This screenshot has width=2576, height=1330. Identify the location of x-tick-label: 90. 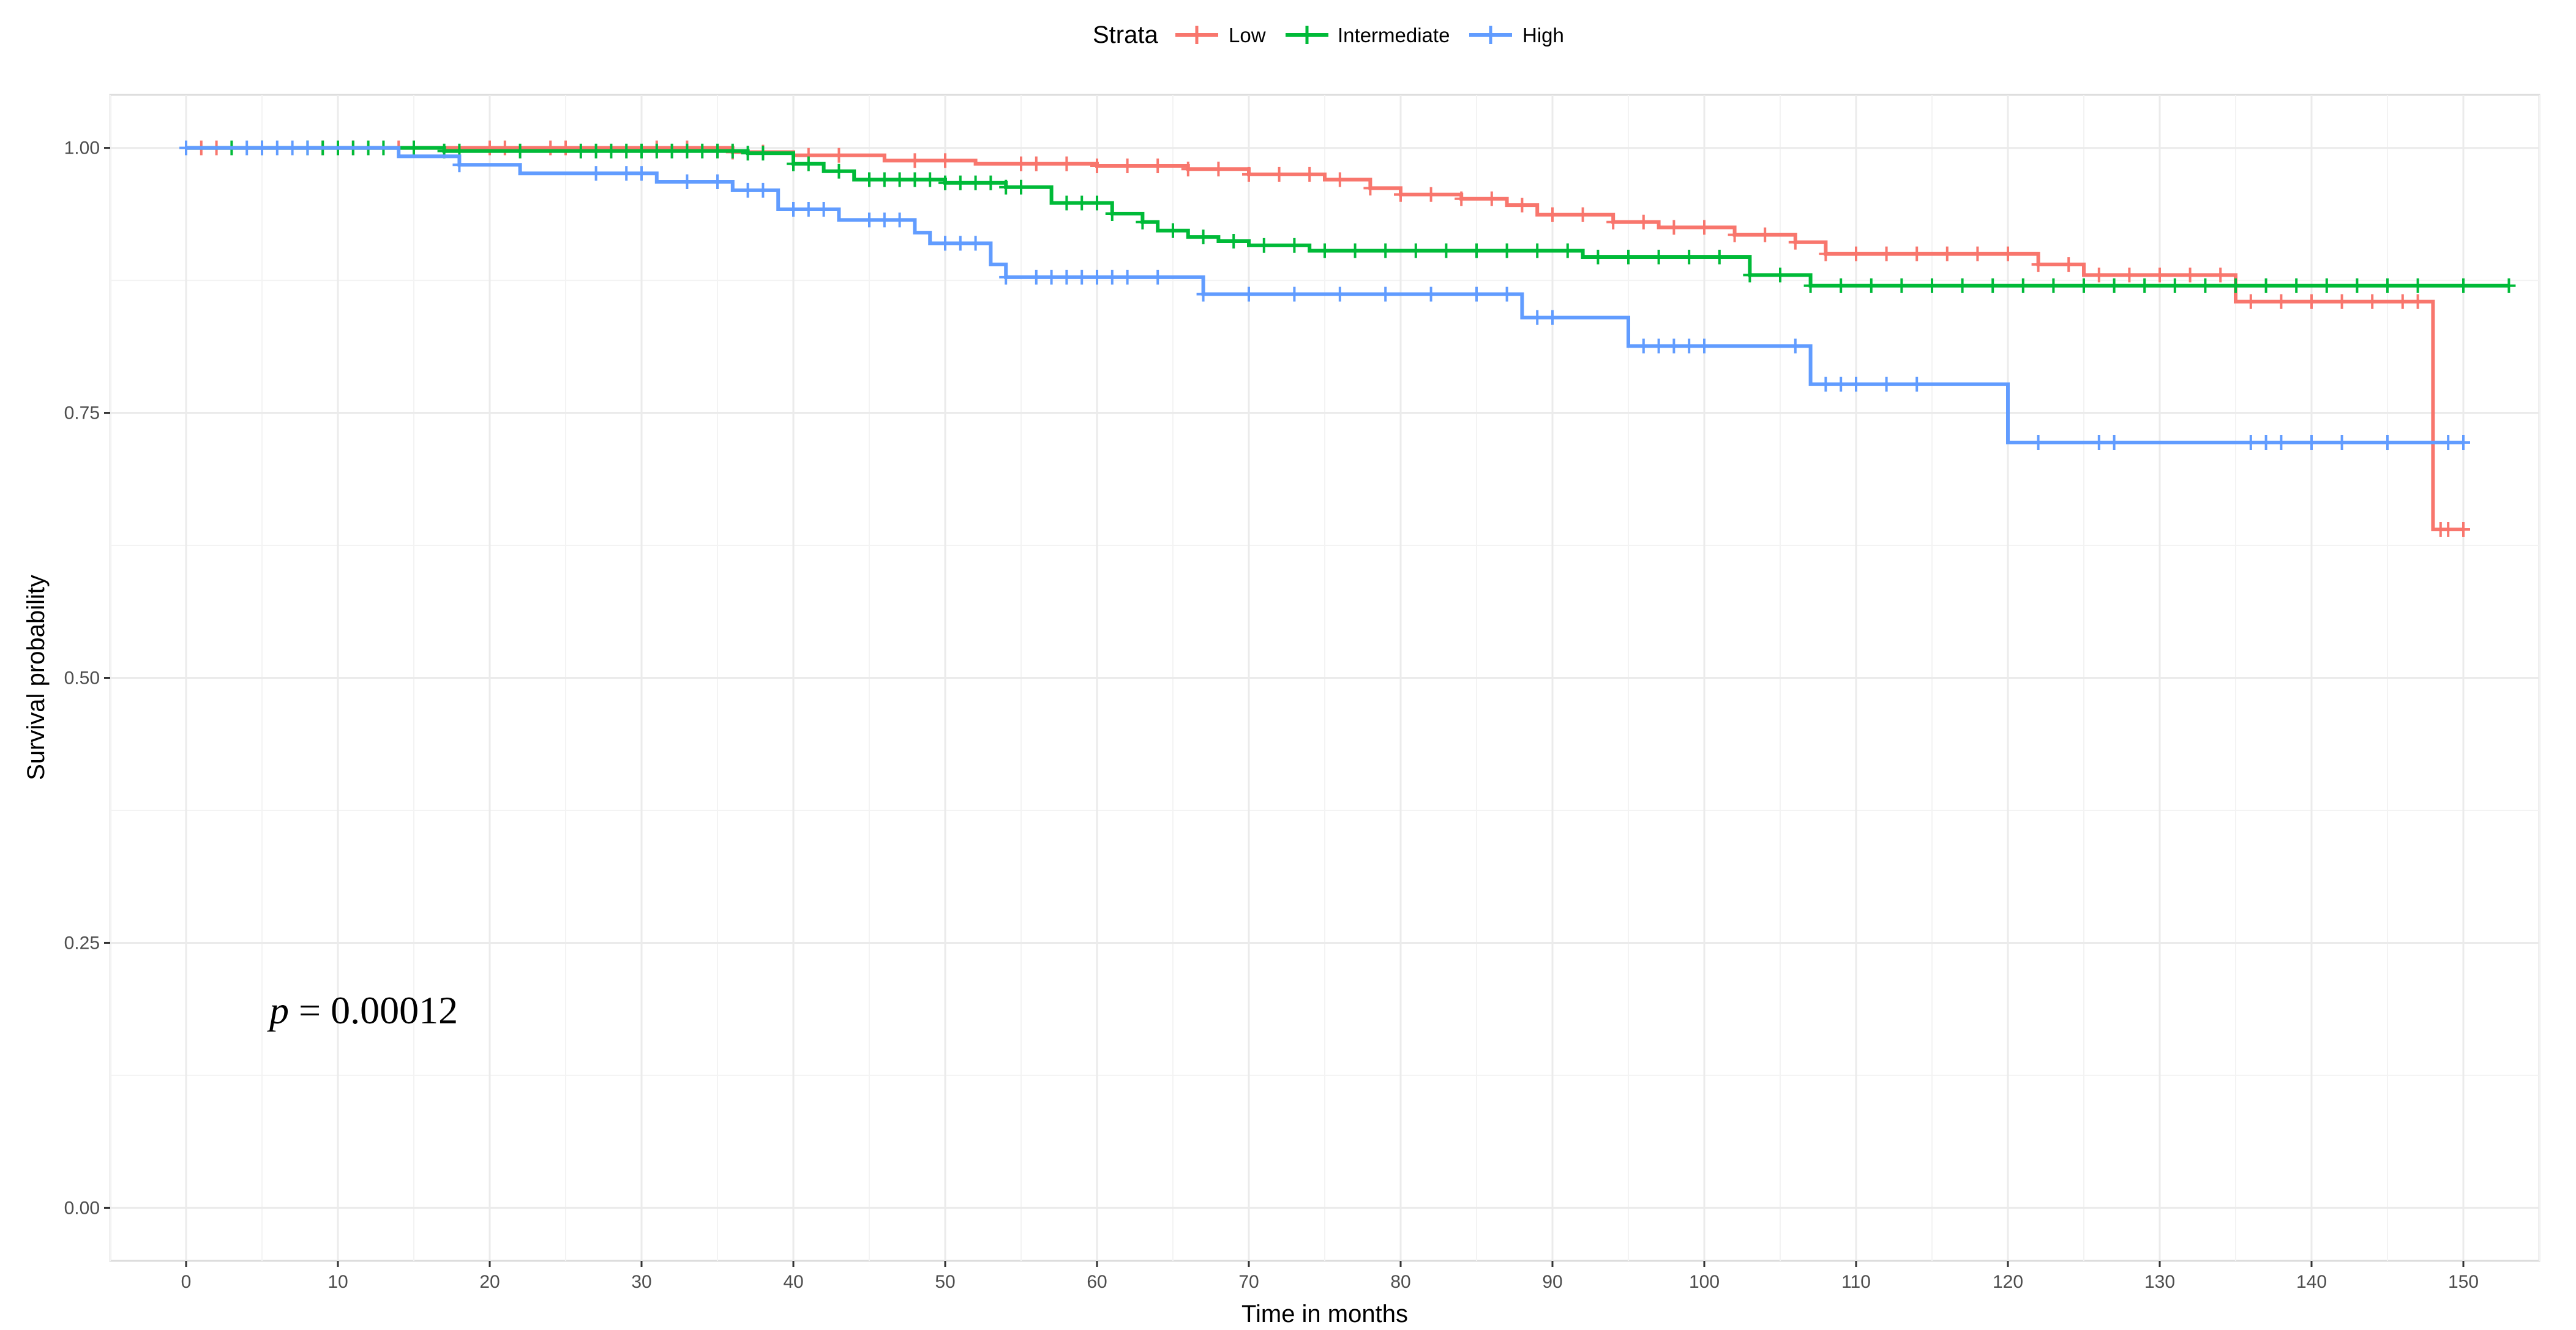
(1552, 1282).